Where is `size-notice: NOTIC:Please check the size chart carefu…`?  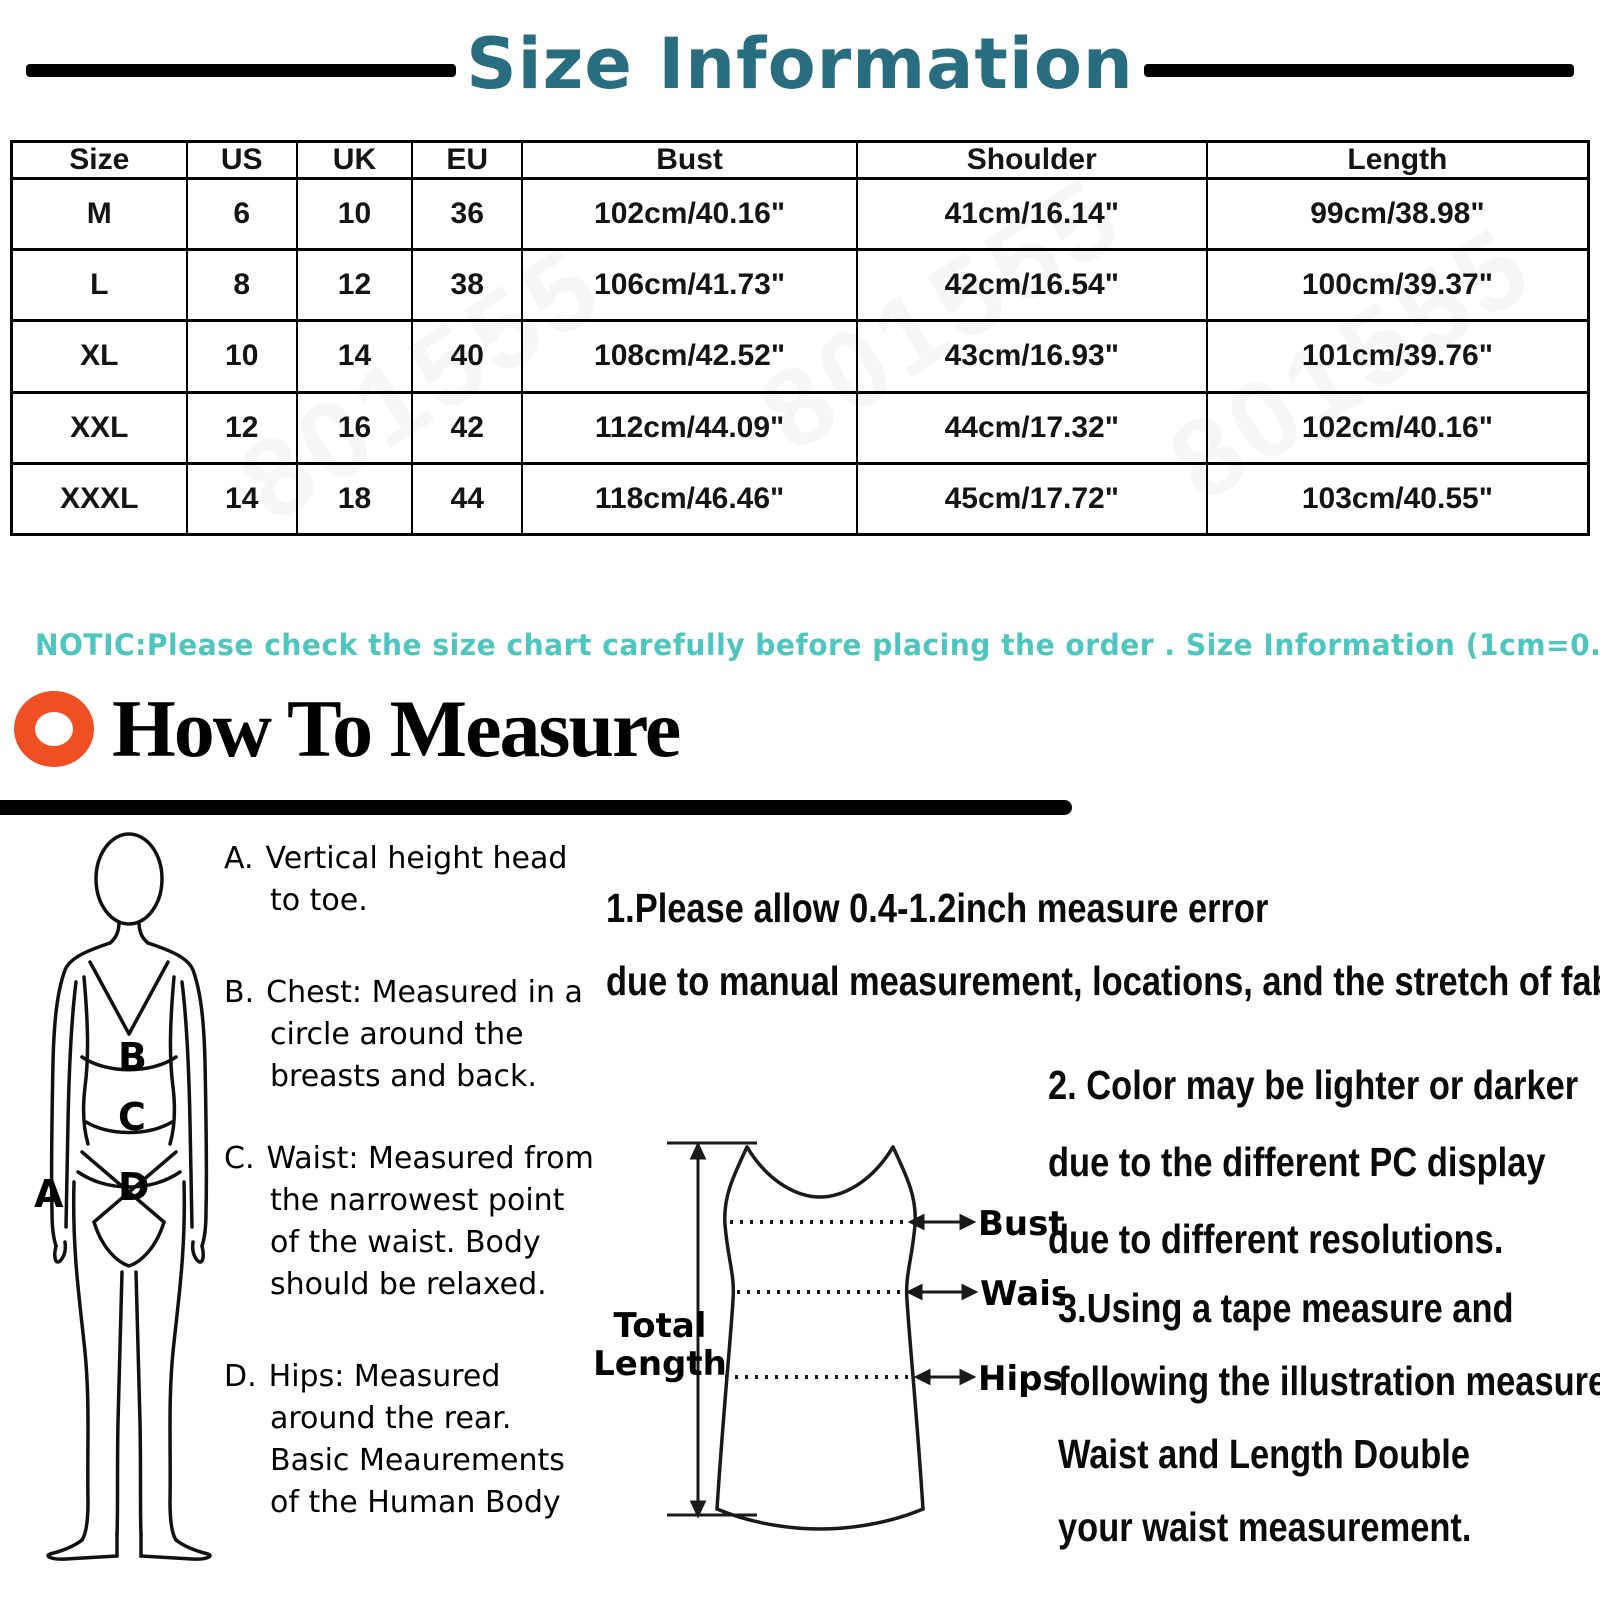
size-notice: NOTIC:Please check the size chart carefu… is located at coordinates (817, 645).